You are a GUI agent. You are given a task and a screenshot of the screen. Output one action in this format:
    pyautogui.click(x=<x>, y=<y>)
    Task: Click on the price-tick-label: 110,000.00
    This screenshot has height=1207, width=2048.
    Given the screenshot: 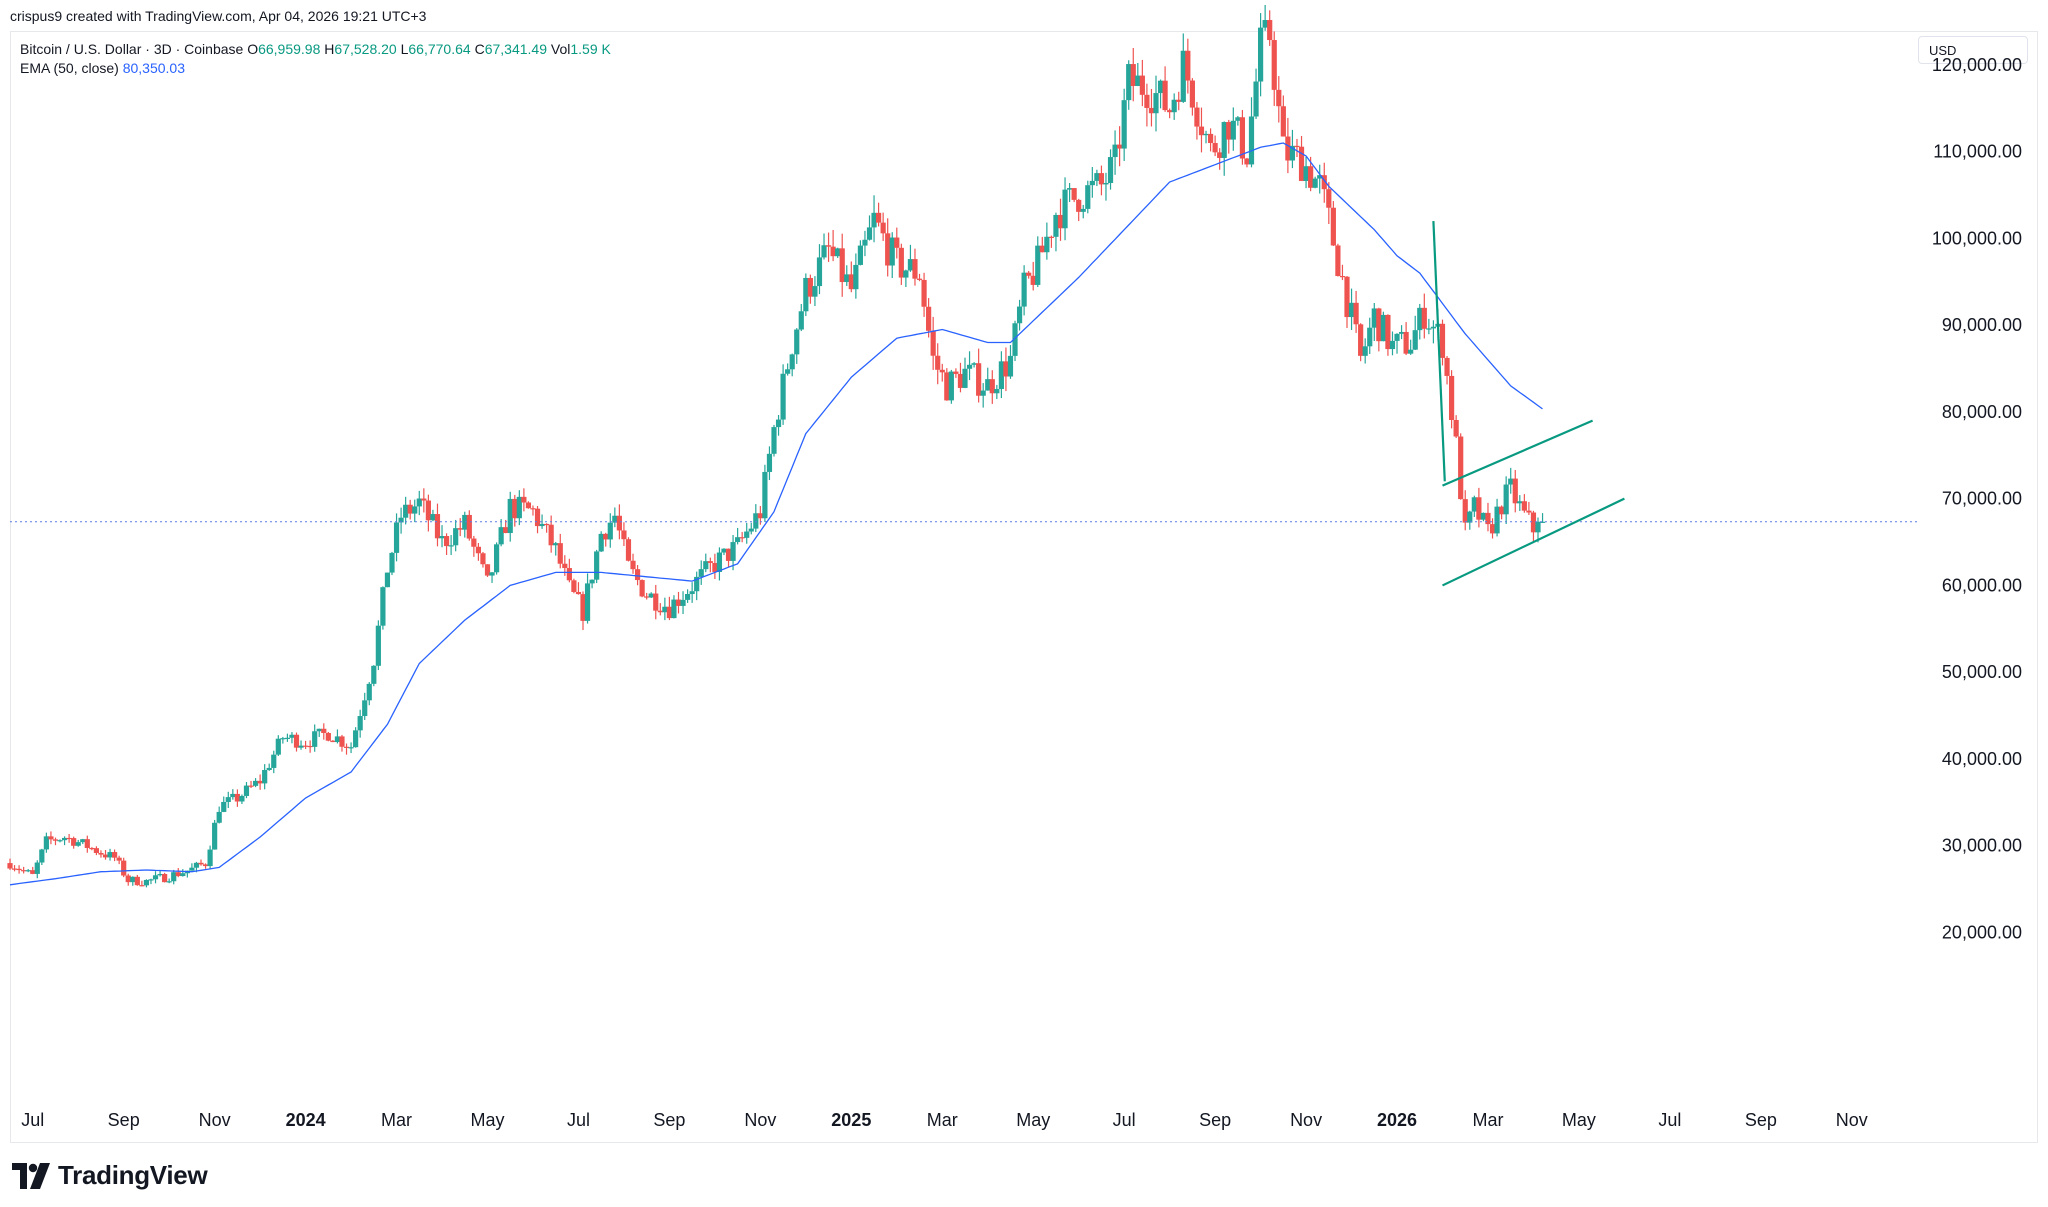 What is the action you would take?
    pyautogui.click(x=1977, y=152)
    